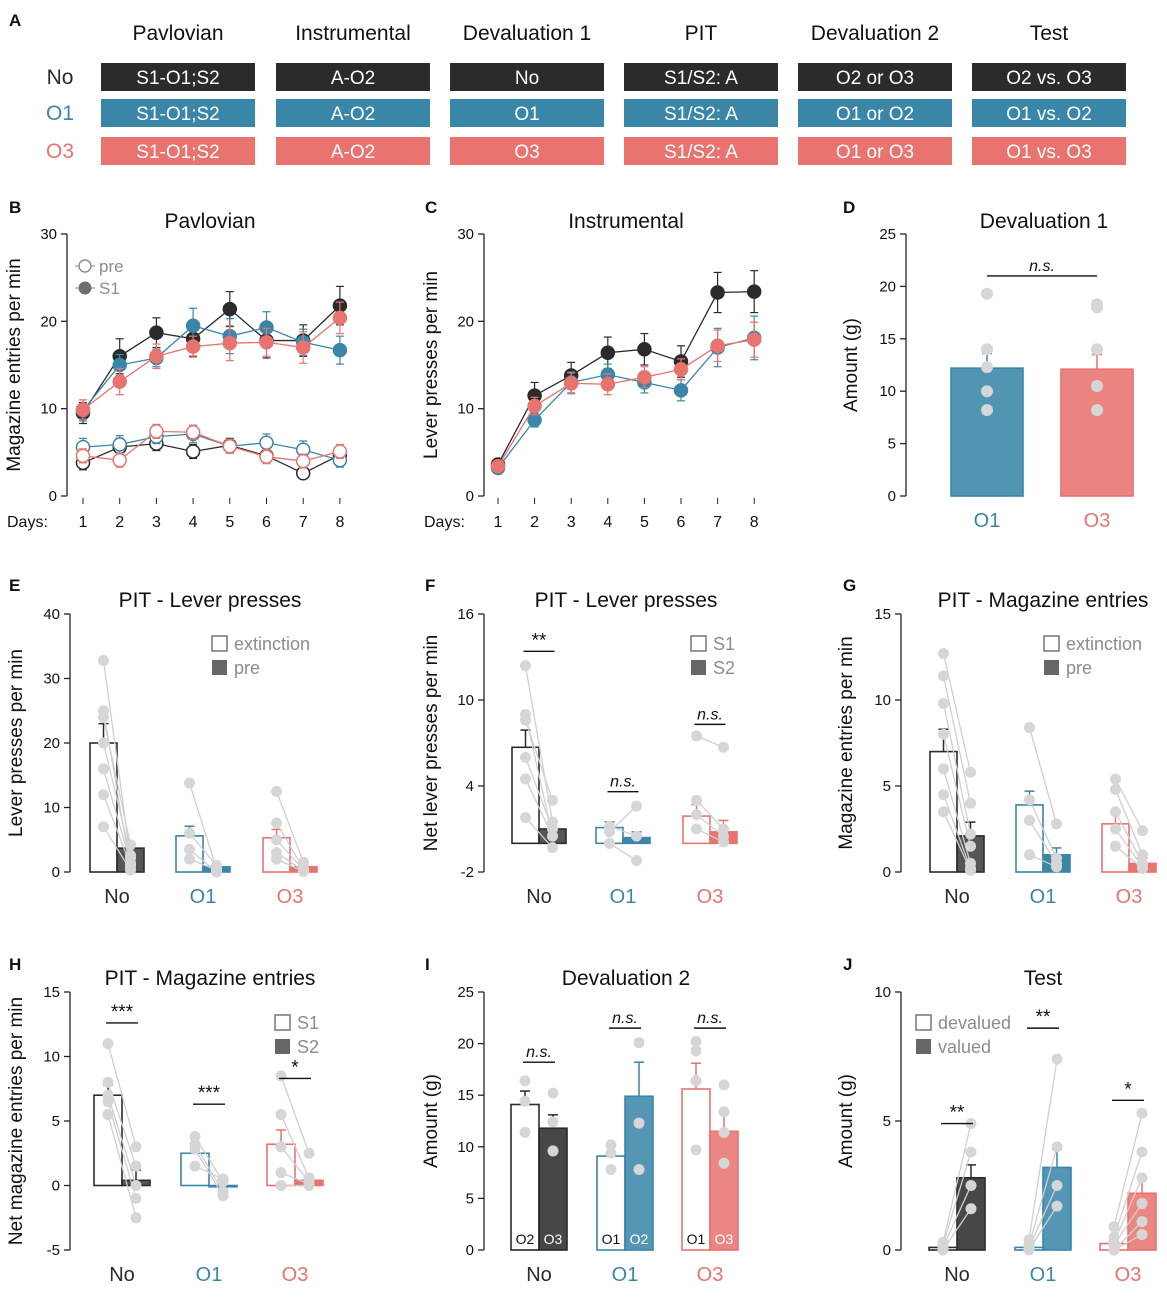 The image size is (1167, 1300). What do you see at coordinates (60, 77) in the screenshot?
I see `group-label-No: No` at bounding box center [60, 77].